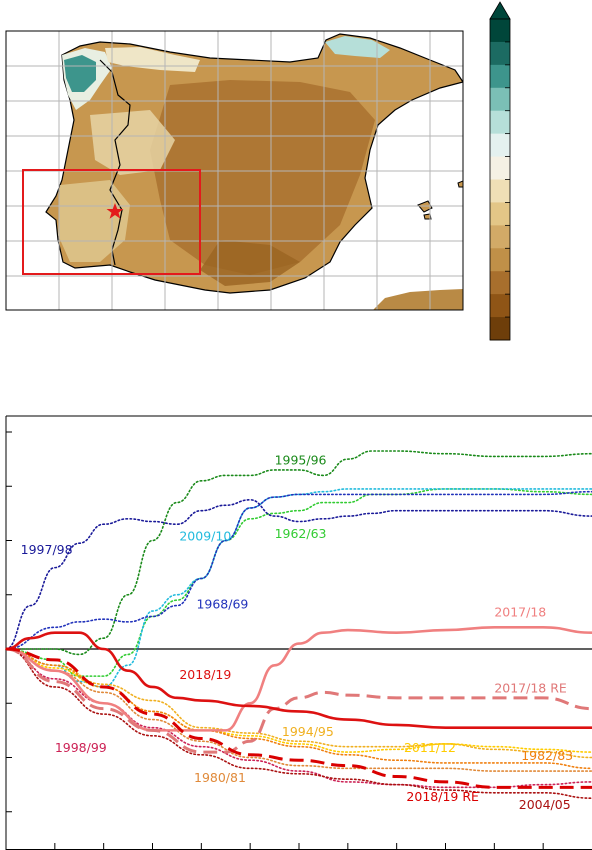  What do you see at coordinates (442, 796) in the screenshot?
I see `series-label-2018-19-RE: 2018/19 RE` at bounding box center [442, 796].